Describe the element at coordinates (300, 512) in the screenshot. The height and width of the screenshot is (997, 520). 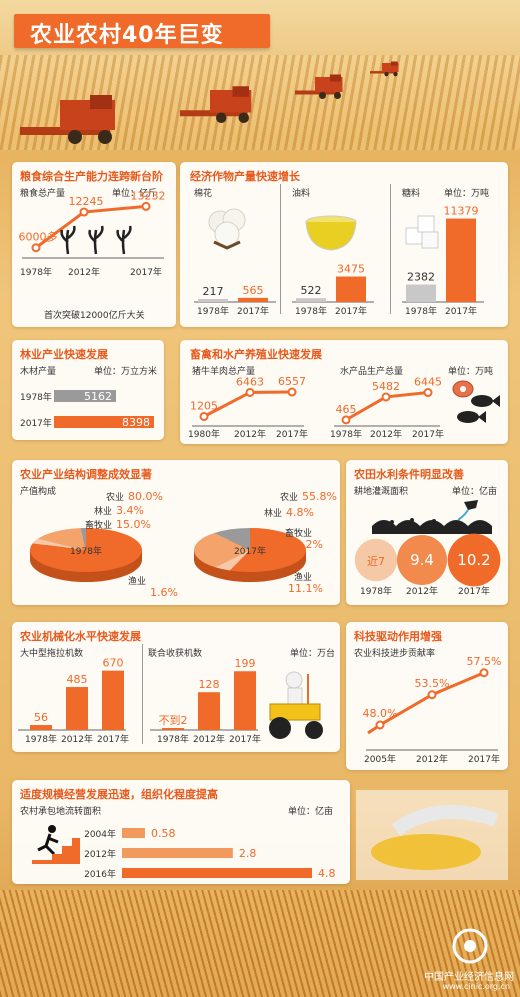
I see `data-label: 4.8%` at that location.